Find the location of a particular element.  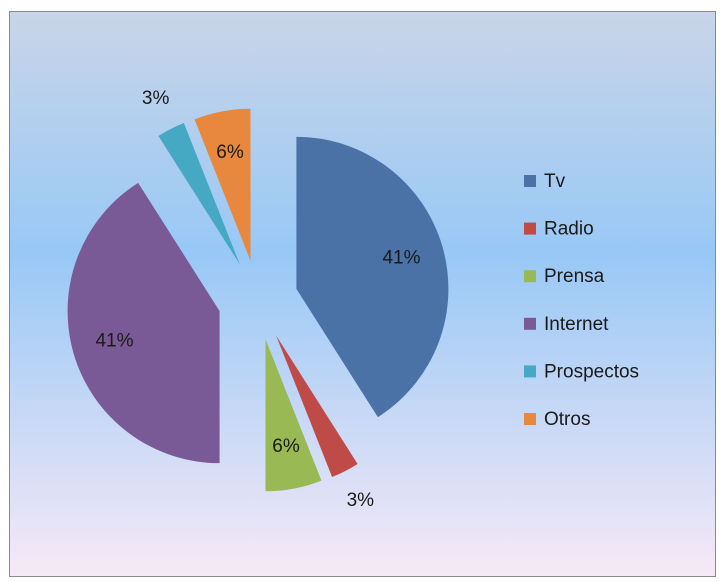

legend-label: Prospectos is located at coordinates (591, 371).